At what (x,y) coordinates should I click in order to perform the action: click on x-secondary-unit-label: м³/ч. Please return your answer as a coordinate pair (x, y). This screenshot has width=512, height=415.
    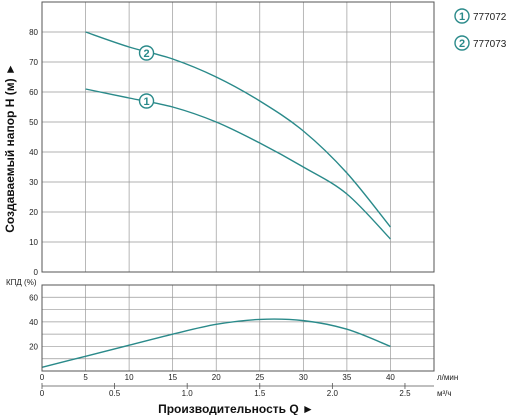
    Looking at the image, I should click on (444, 393).